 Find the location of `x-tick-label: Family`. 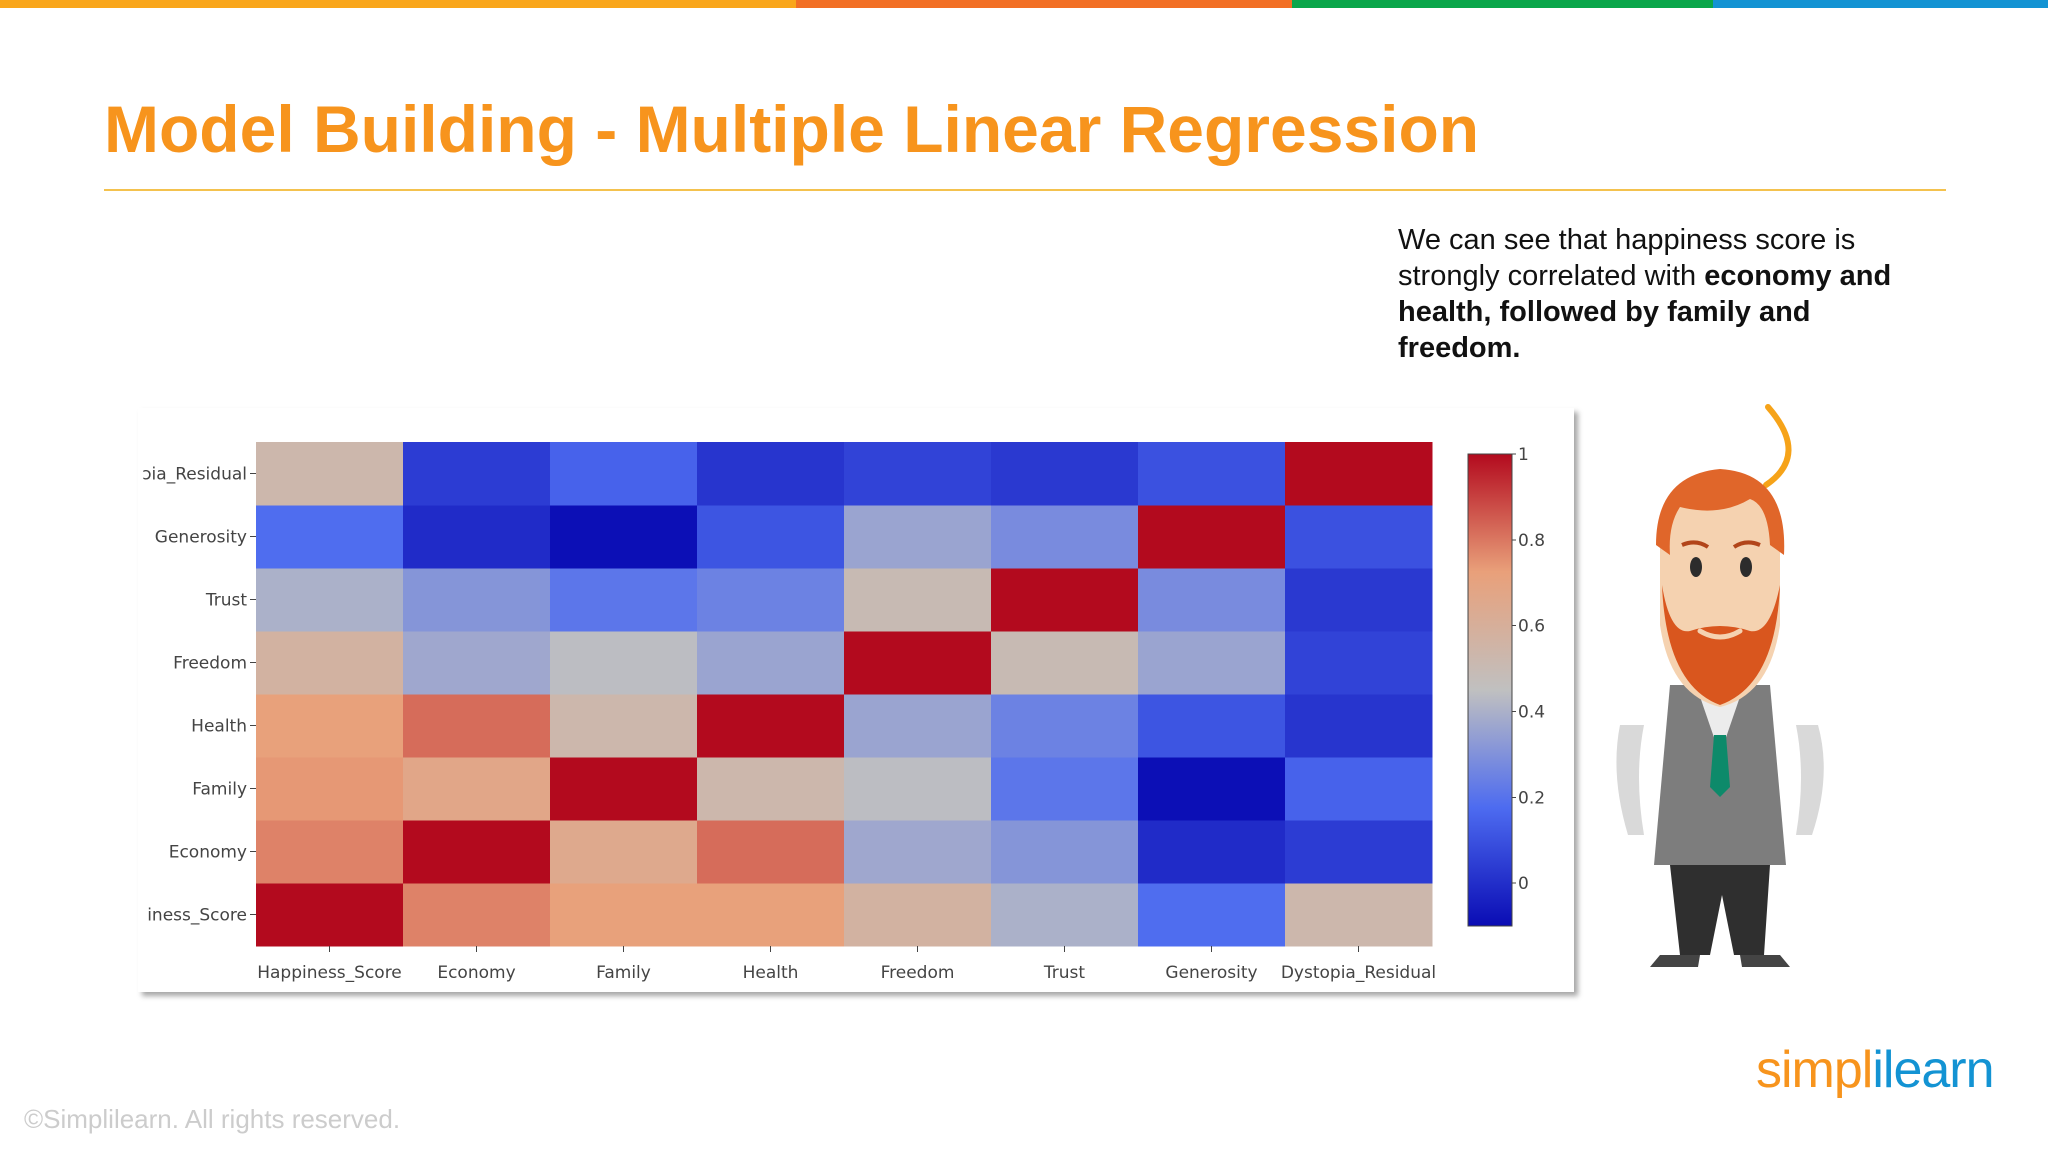

x-tick-label: Family is located at coordinates (623, 973).